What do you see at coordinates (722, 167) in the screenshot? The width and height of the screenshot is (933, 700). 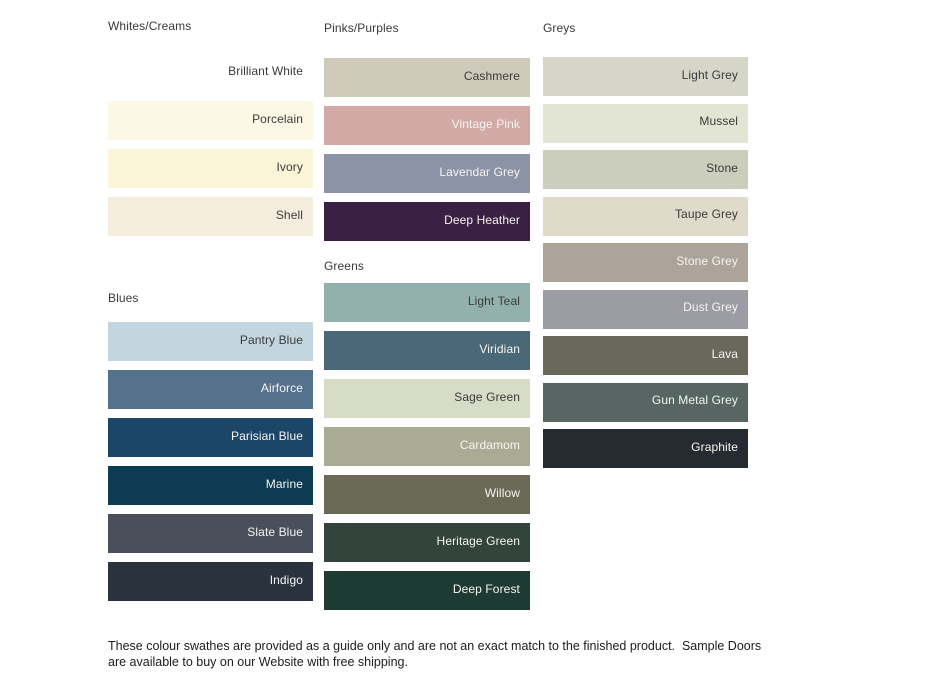 I see `swatch-label: Stone` at bounding box center [722, 167].